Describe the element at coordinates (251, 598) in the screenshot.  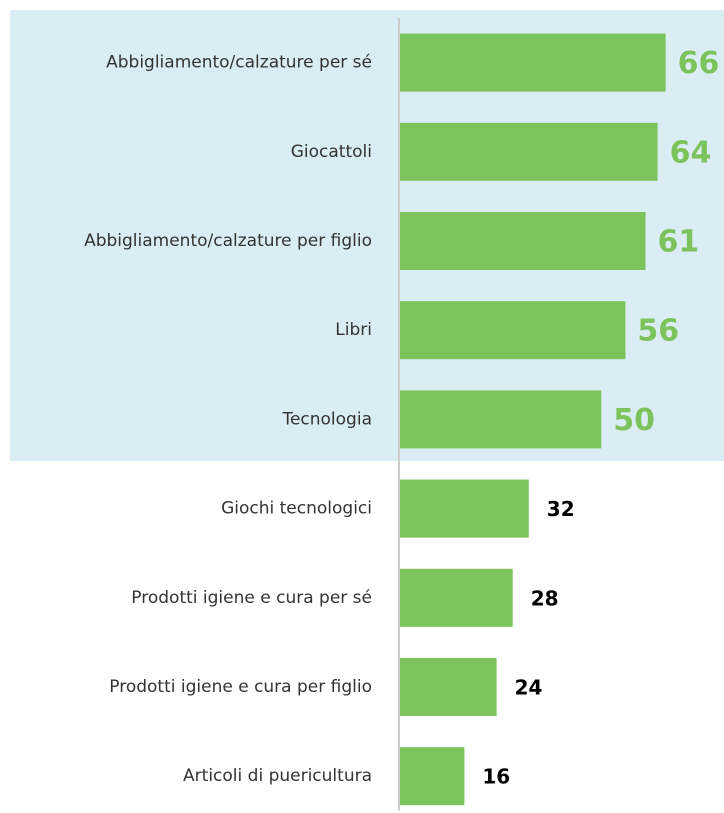
I see `category-label: Prodotti igiene e cura per sé` at that location.